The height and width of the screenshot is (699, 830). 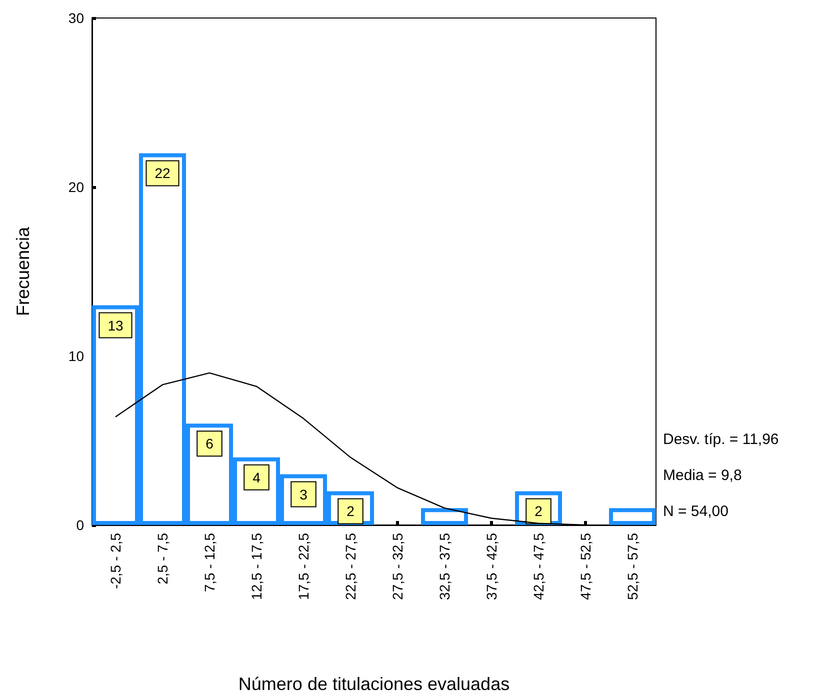 I want to click on x-tick-label: -2,5 - 2,5, so click(x=116, y=561).